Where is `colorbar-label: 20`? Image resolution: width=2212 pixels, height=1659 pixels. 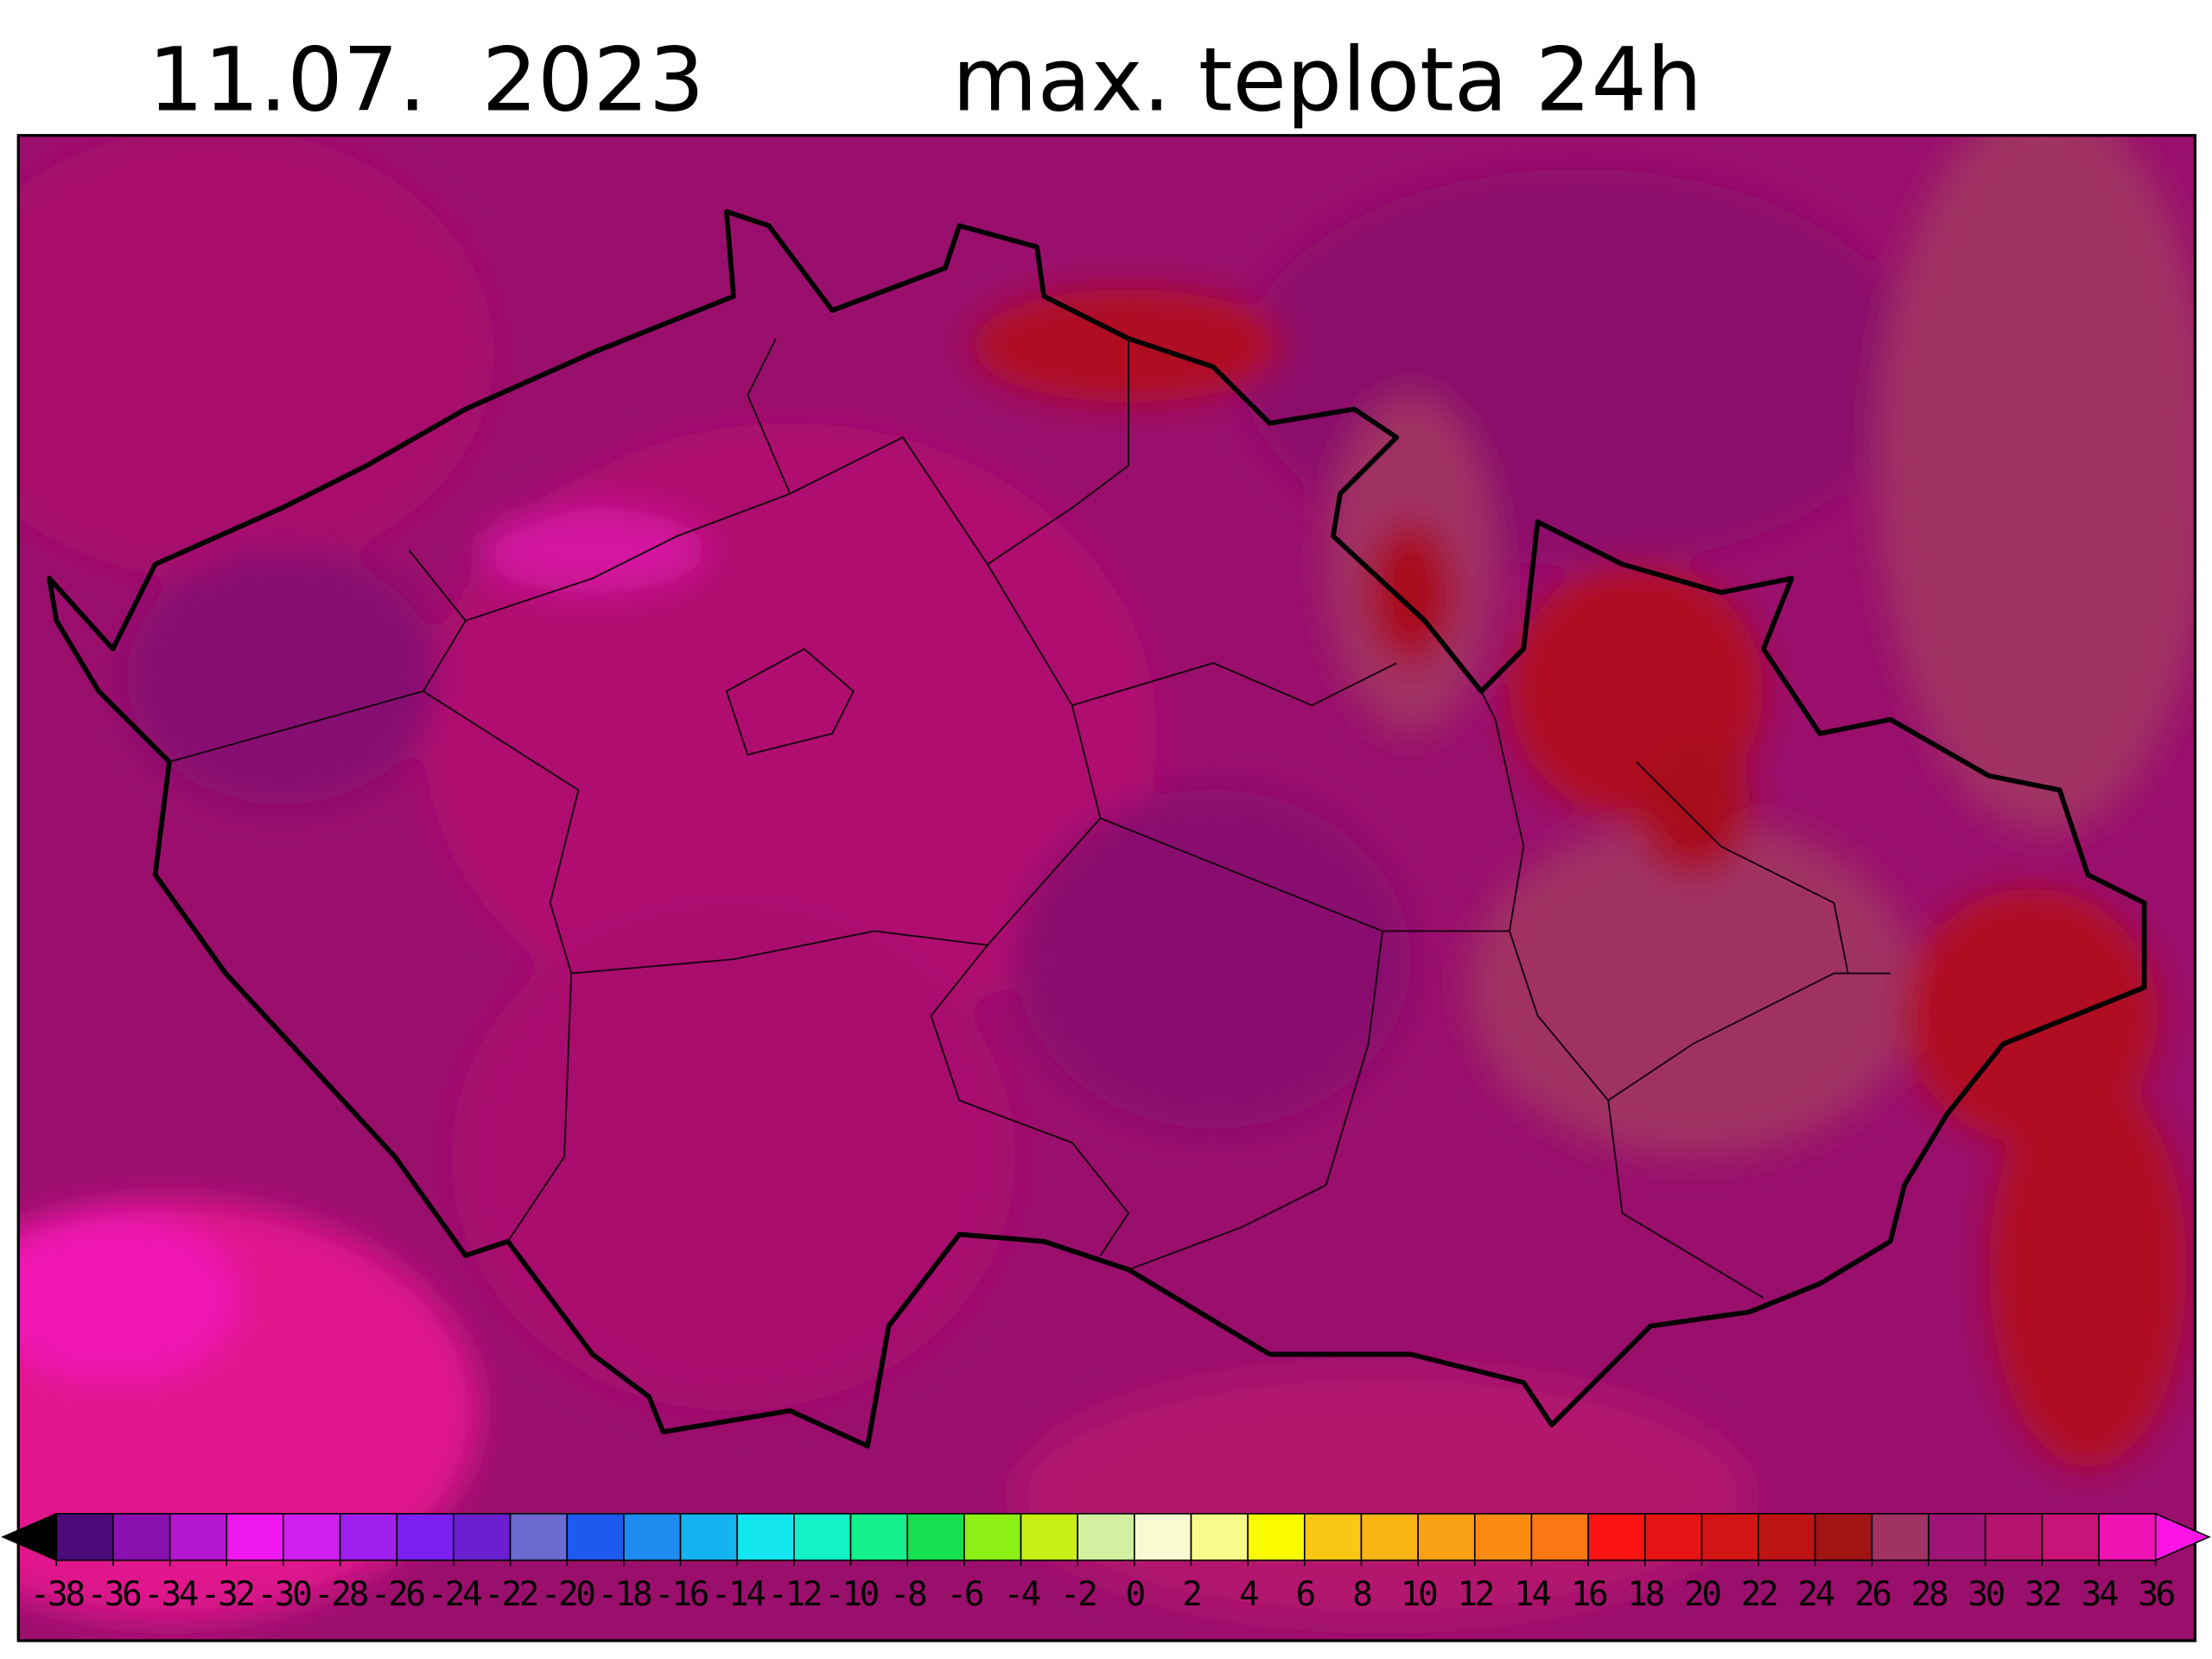
colorbar-label: 20 is located at coordinates (1702, 1594).